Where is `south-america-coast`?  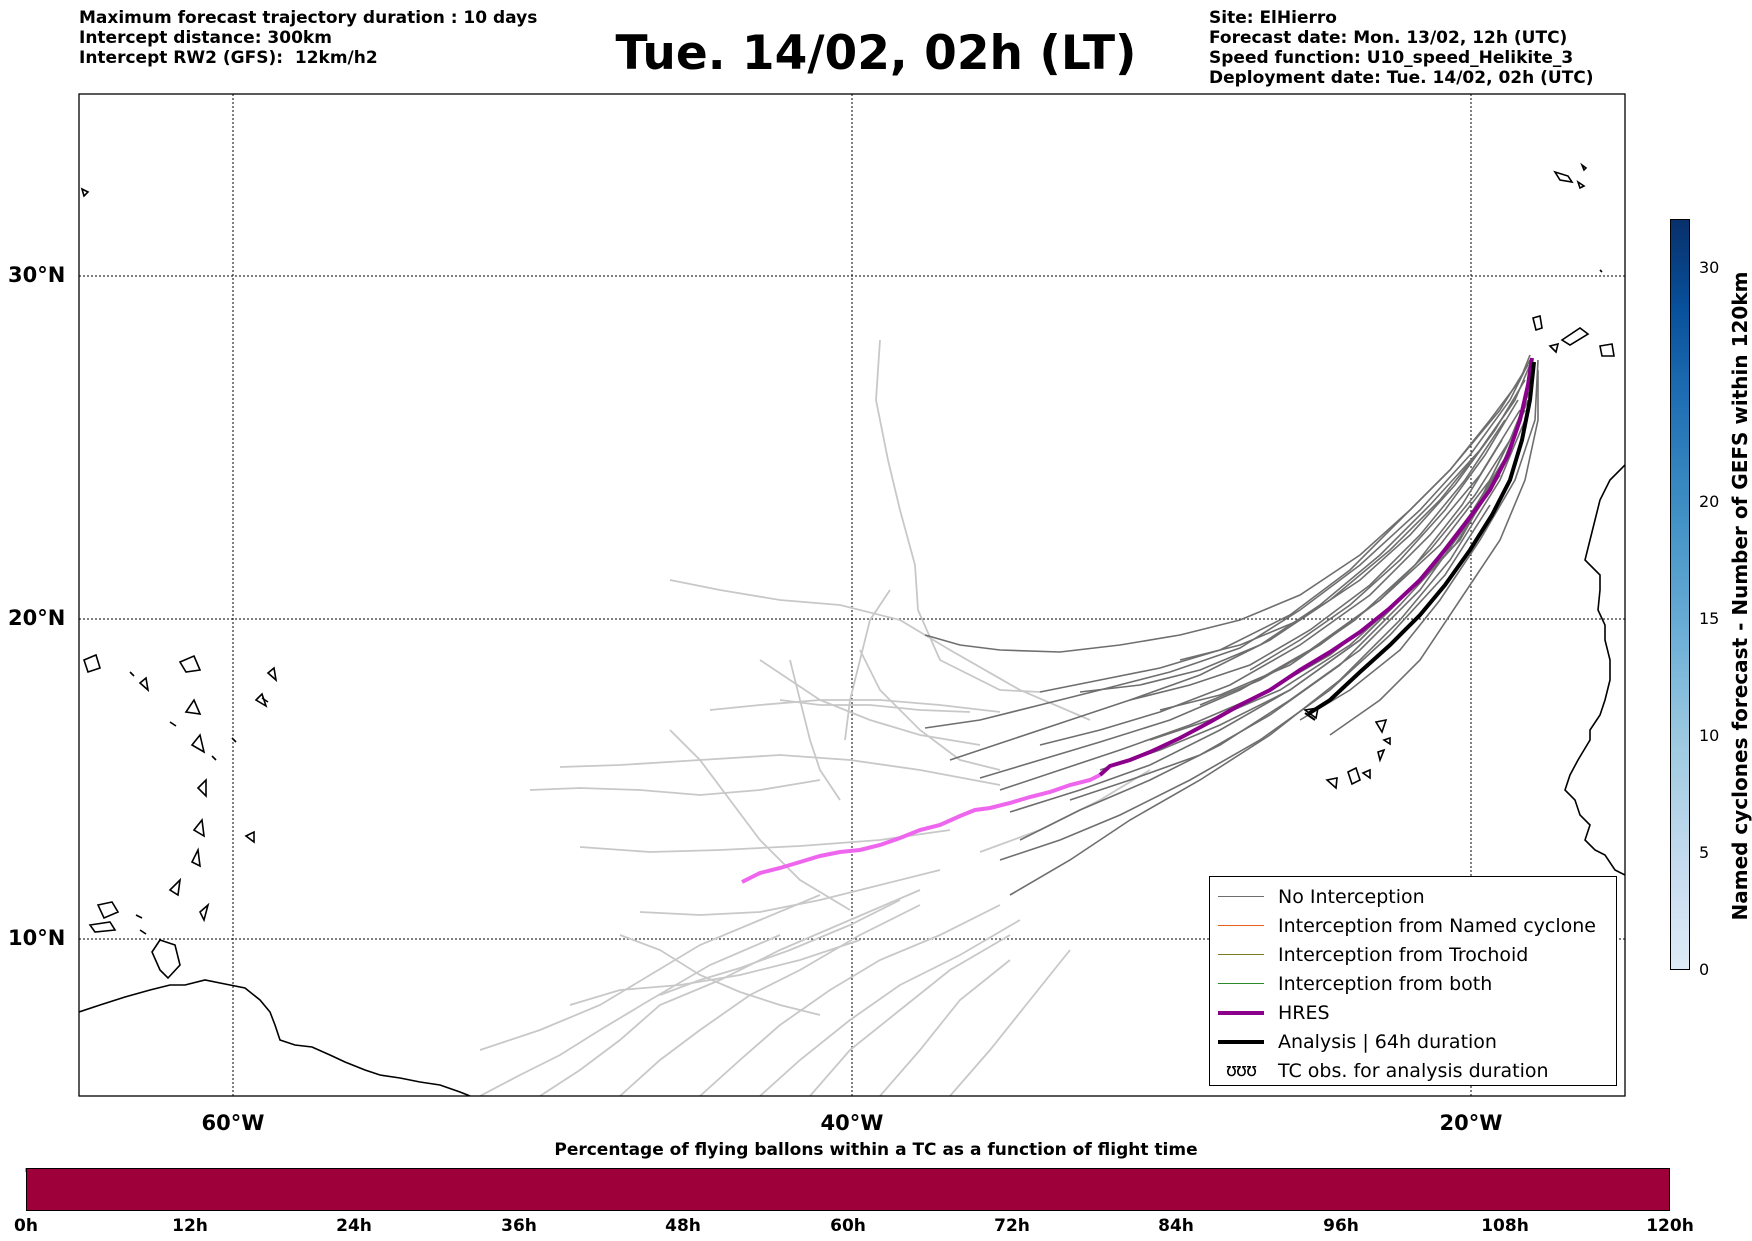 south-america-coast is located at coordinates (275, 1037).